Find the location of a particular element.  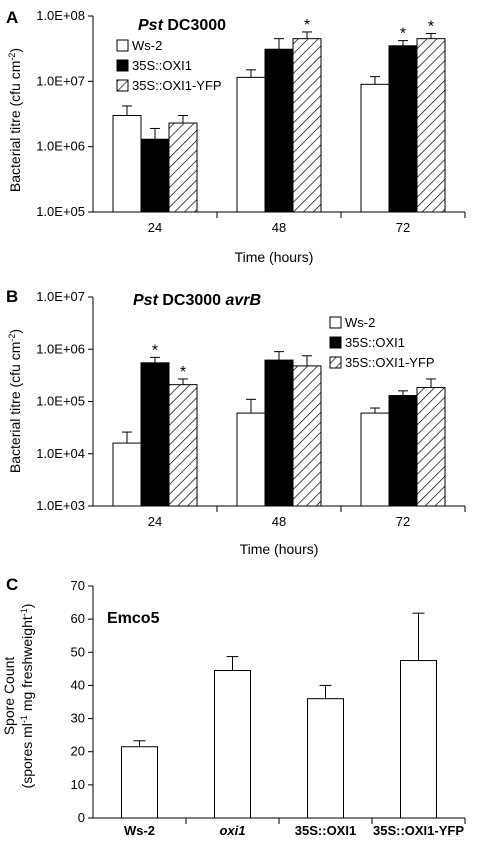

panel-a-ylabel: Bacterial titre (cfu cm-2) is located at coordinates (15, 120).